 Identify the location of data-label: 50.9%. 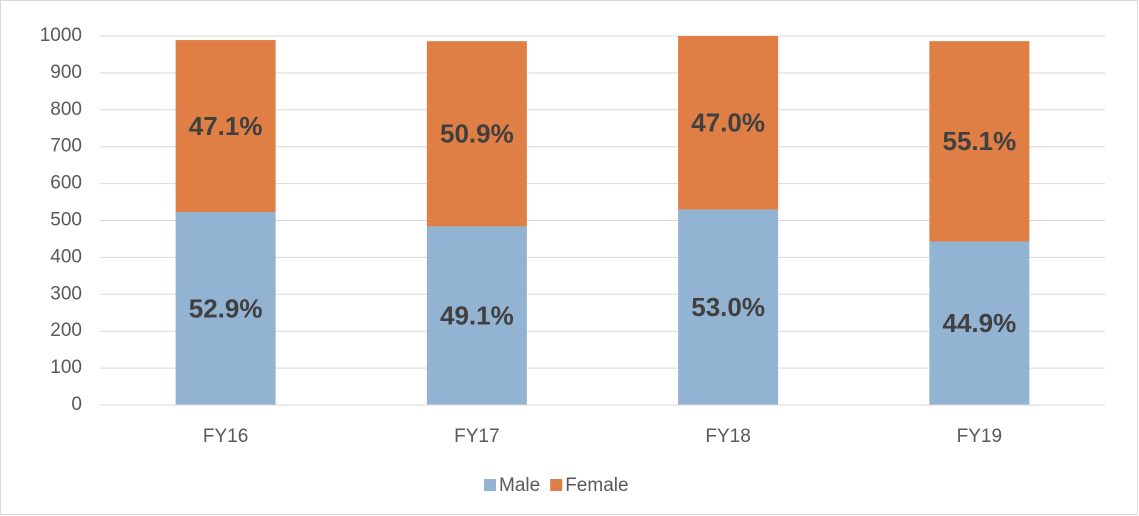
(477, 134).